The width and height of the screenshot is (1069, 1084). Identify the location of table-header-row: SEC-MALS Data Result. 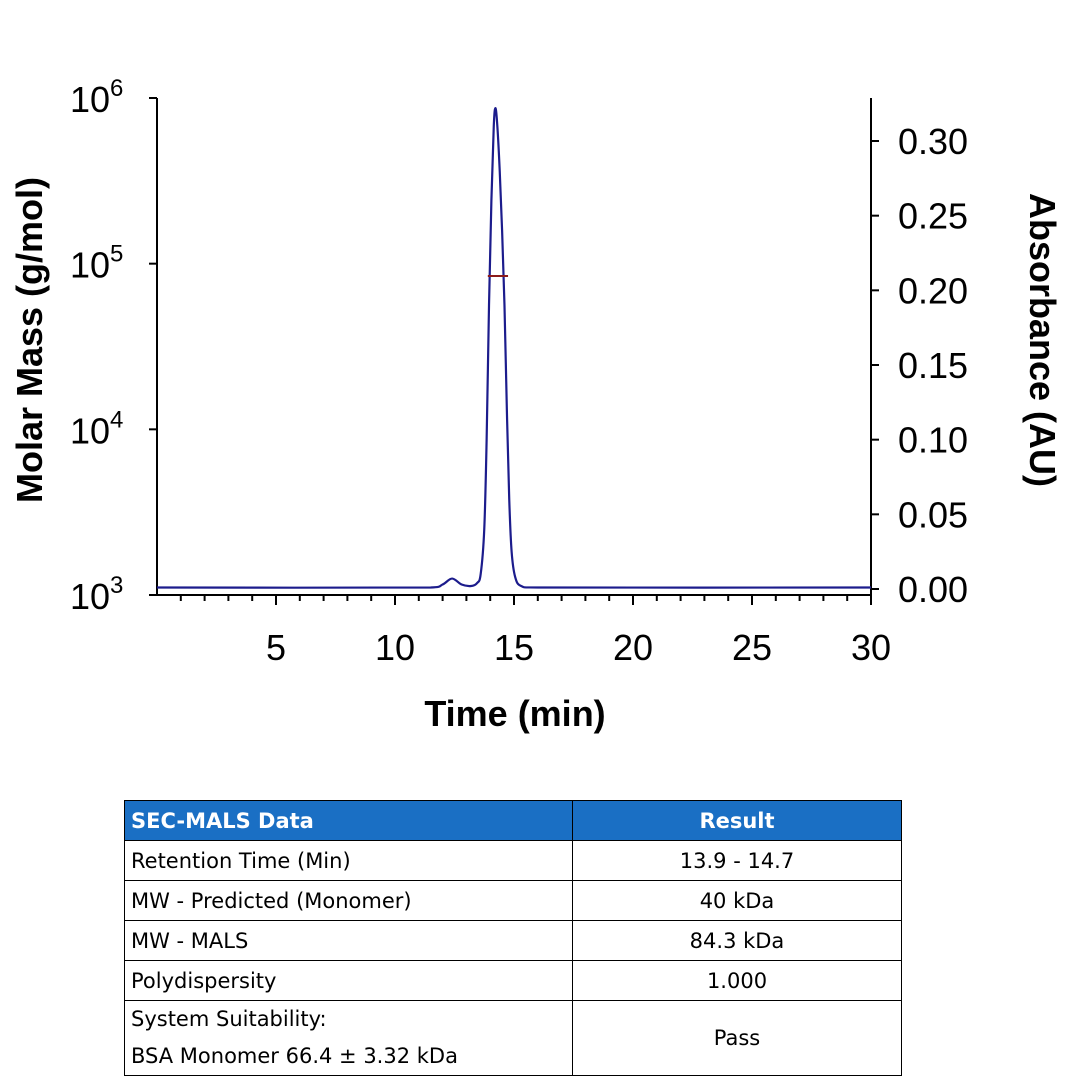
(513, 820).